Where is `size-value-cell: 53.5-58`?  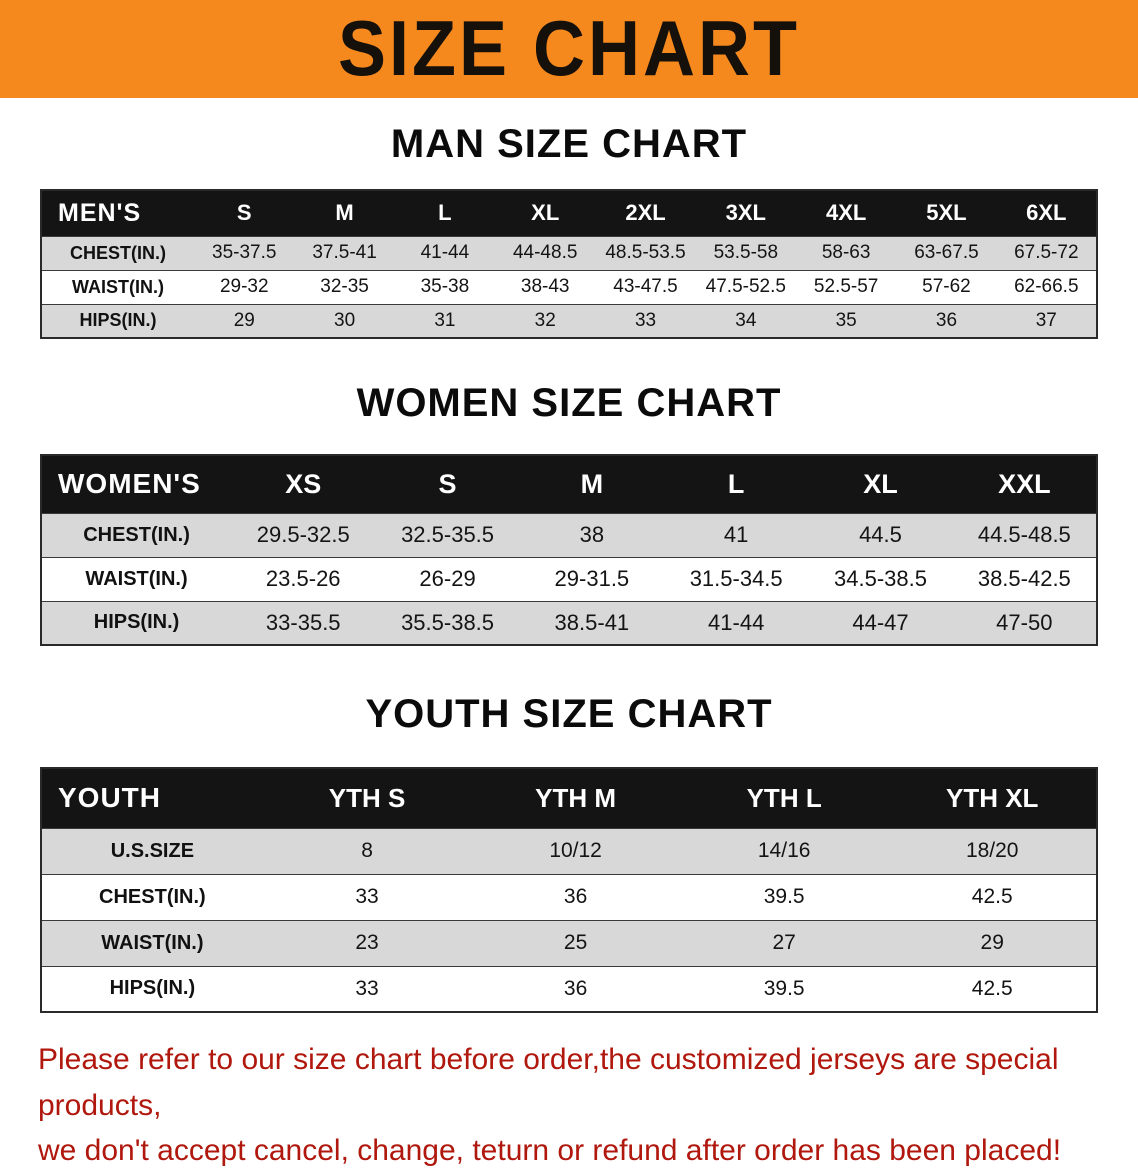 size-value-cell: 53.5-58 is located at coordinates (746, 252).